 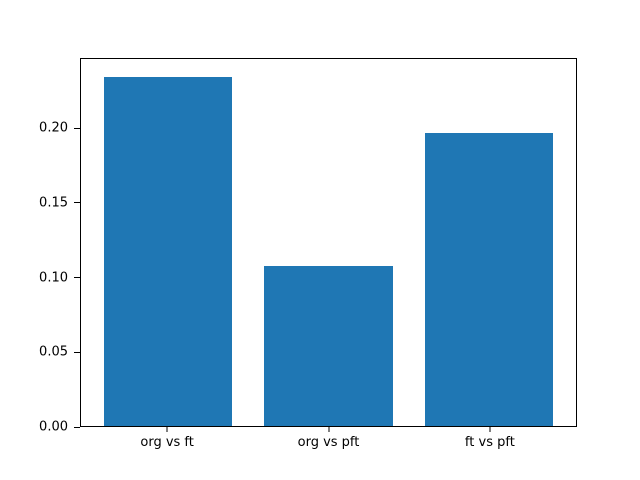 I want to click on bar-org-vs-pft, so click(x=328, y=345).